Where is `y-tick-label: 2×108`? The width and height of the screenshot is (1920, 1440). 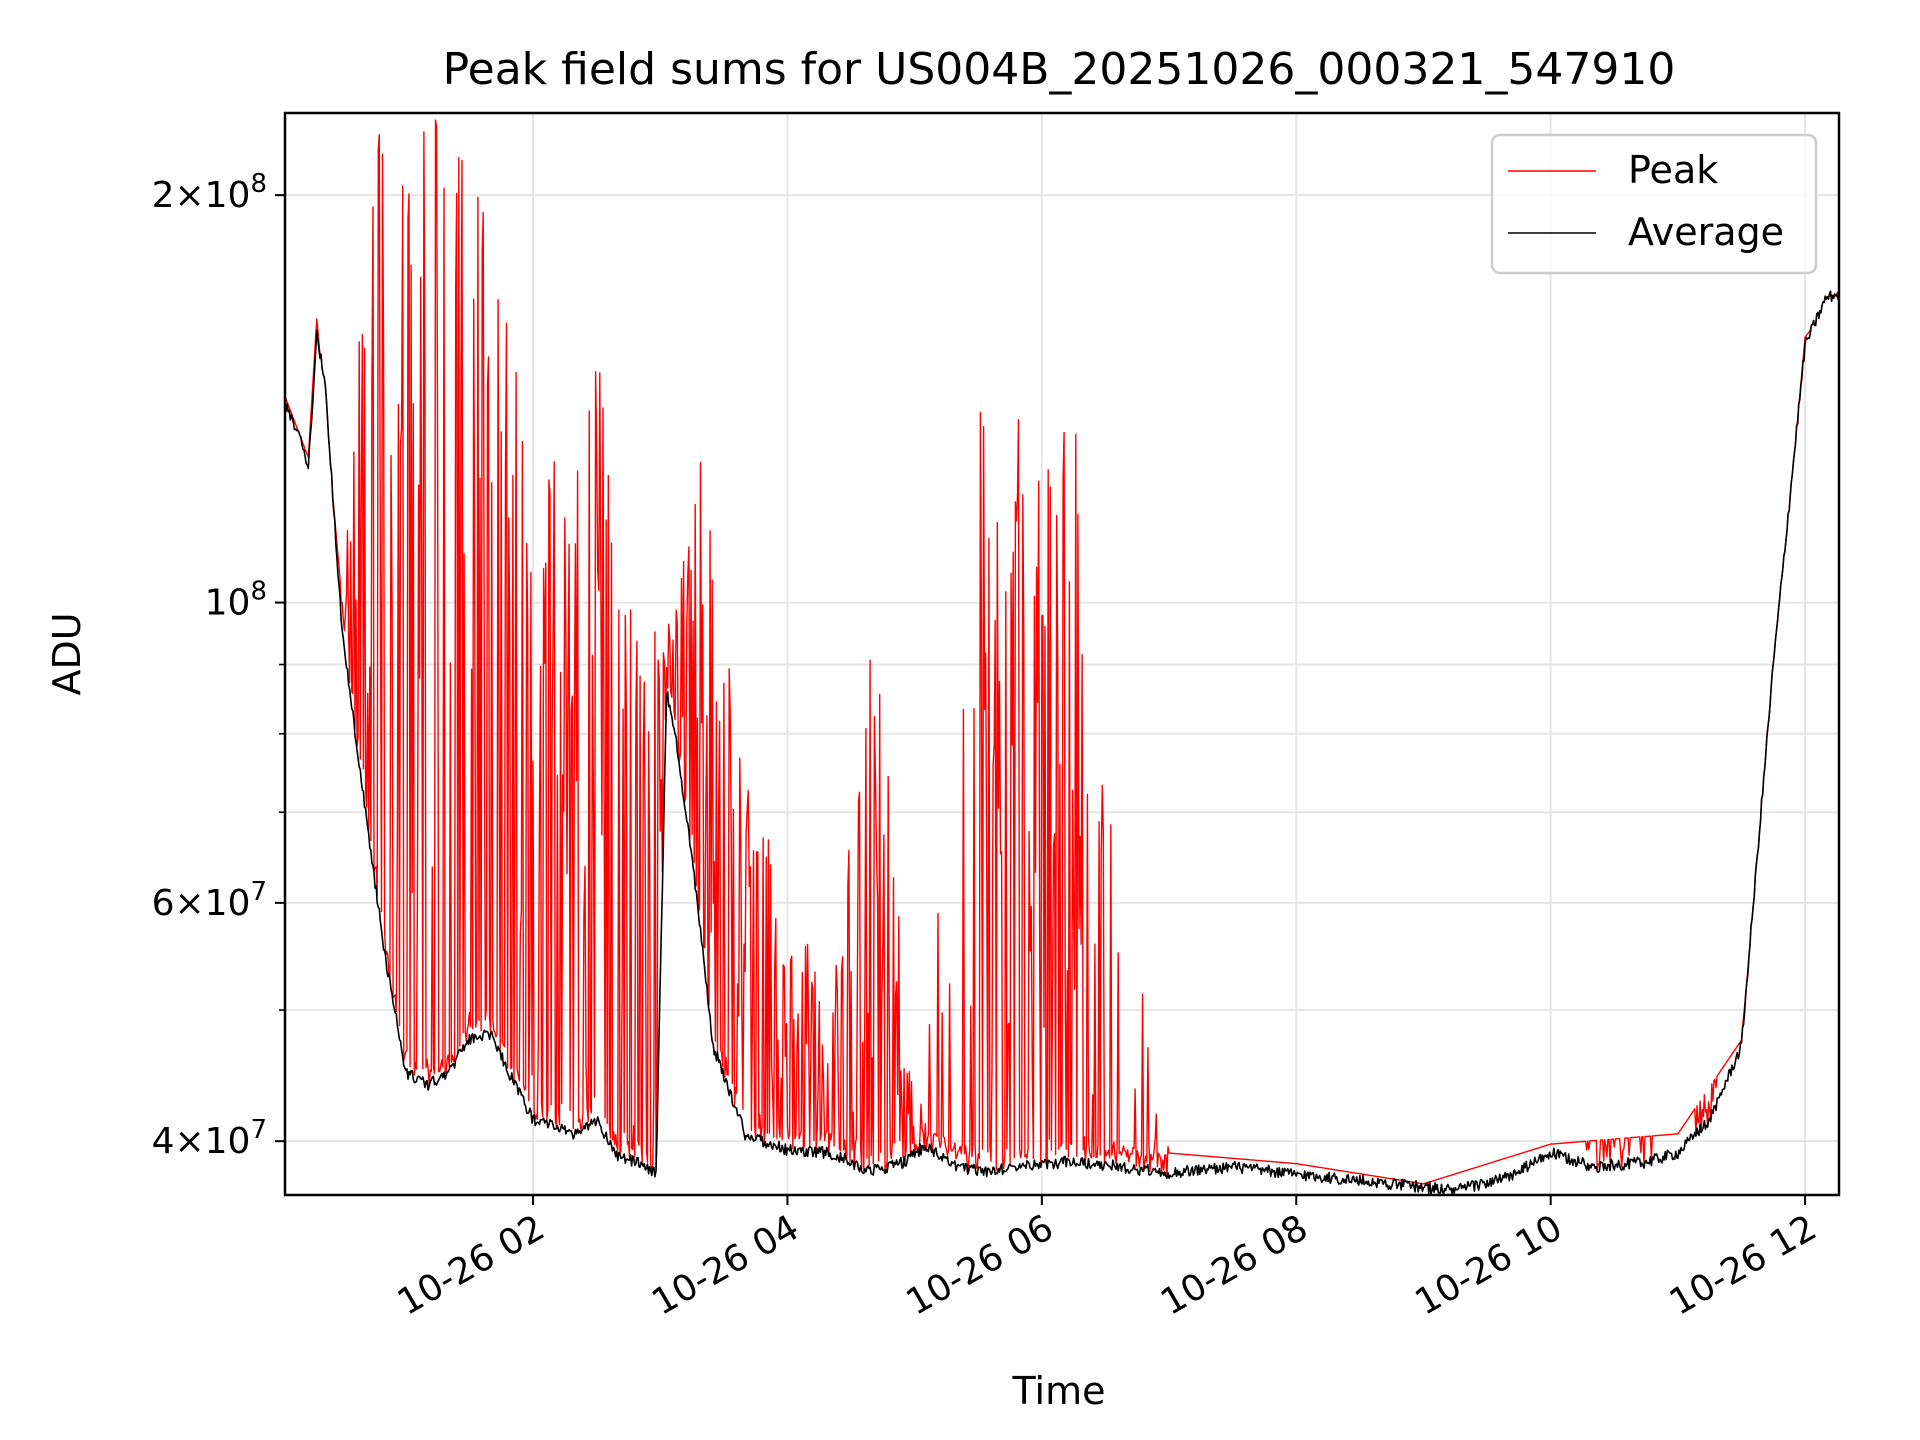 y-tick-label: 2×108 is located at coordinates (209, 192).